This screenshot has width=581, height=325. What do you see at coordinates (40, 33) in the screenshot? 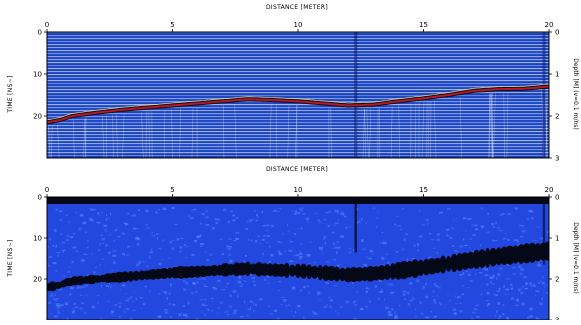
I see `y-tick-label: 0` at bounding box center [40, 33].